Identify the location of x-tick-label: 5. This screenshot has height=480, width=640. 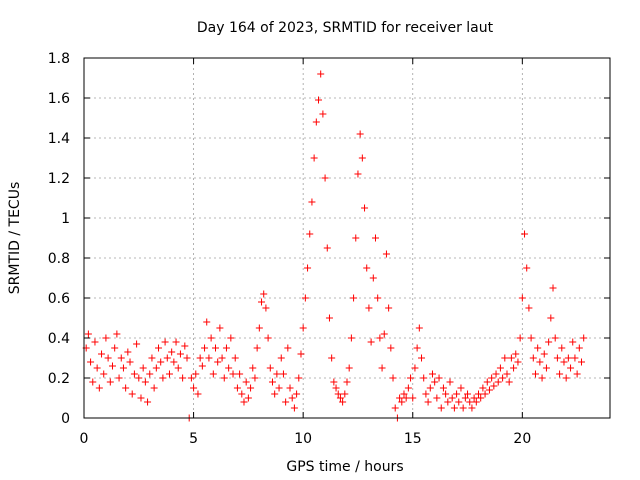
(193, 439).